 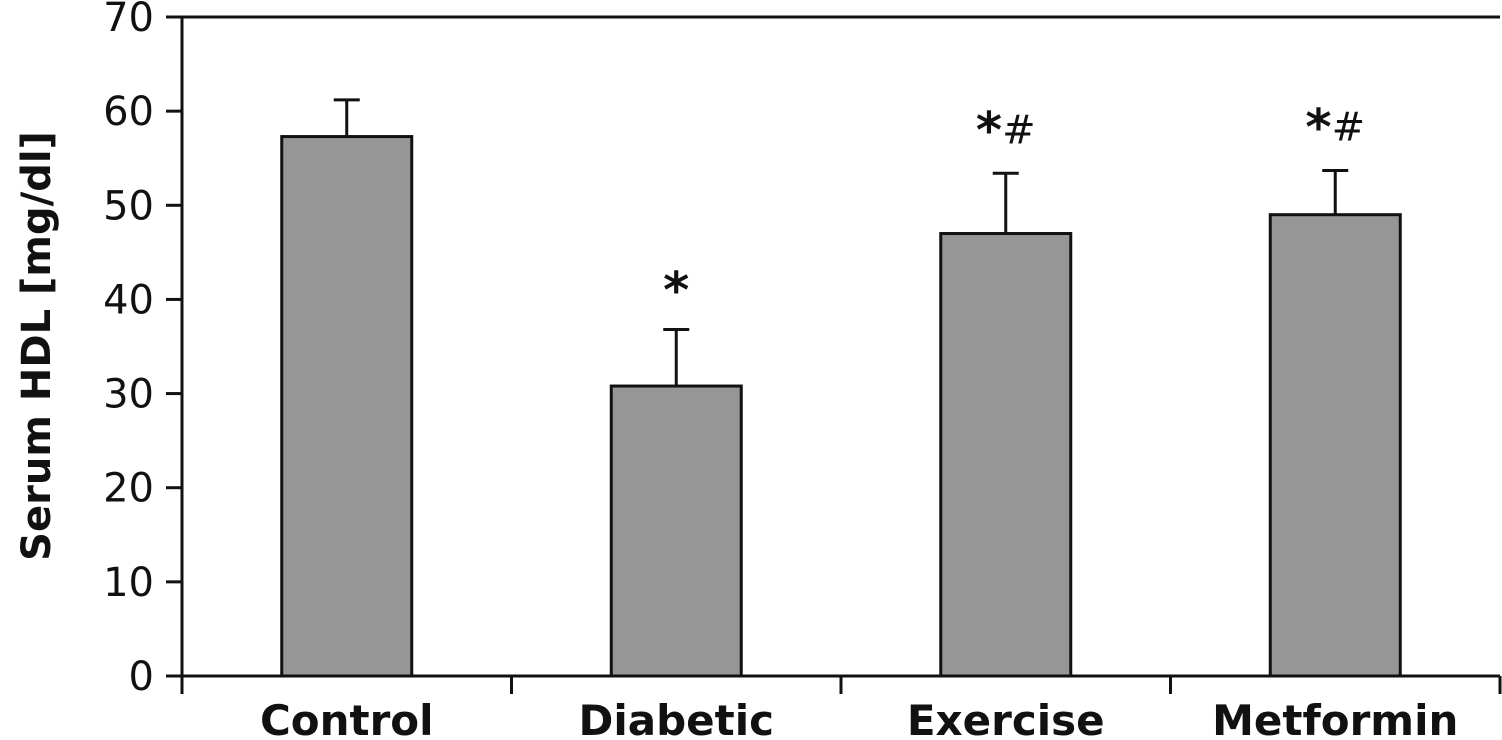 What do you see at coordinates (141, 677) in the screenshot?
I see `y-tick-label-0: 0` at bounding box center [141, 677].